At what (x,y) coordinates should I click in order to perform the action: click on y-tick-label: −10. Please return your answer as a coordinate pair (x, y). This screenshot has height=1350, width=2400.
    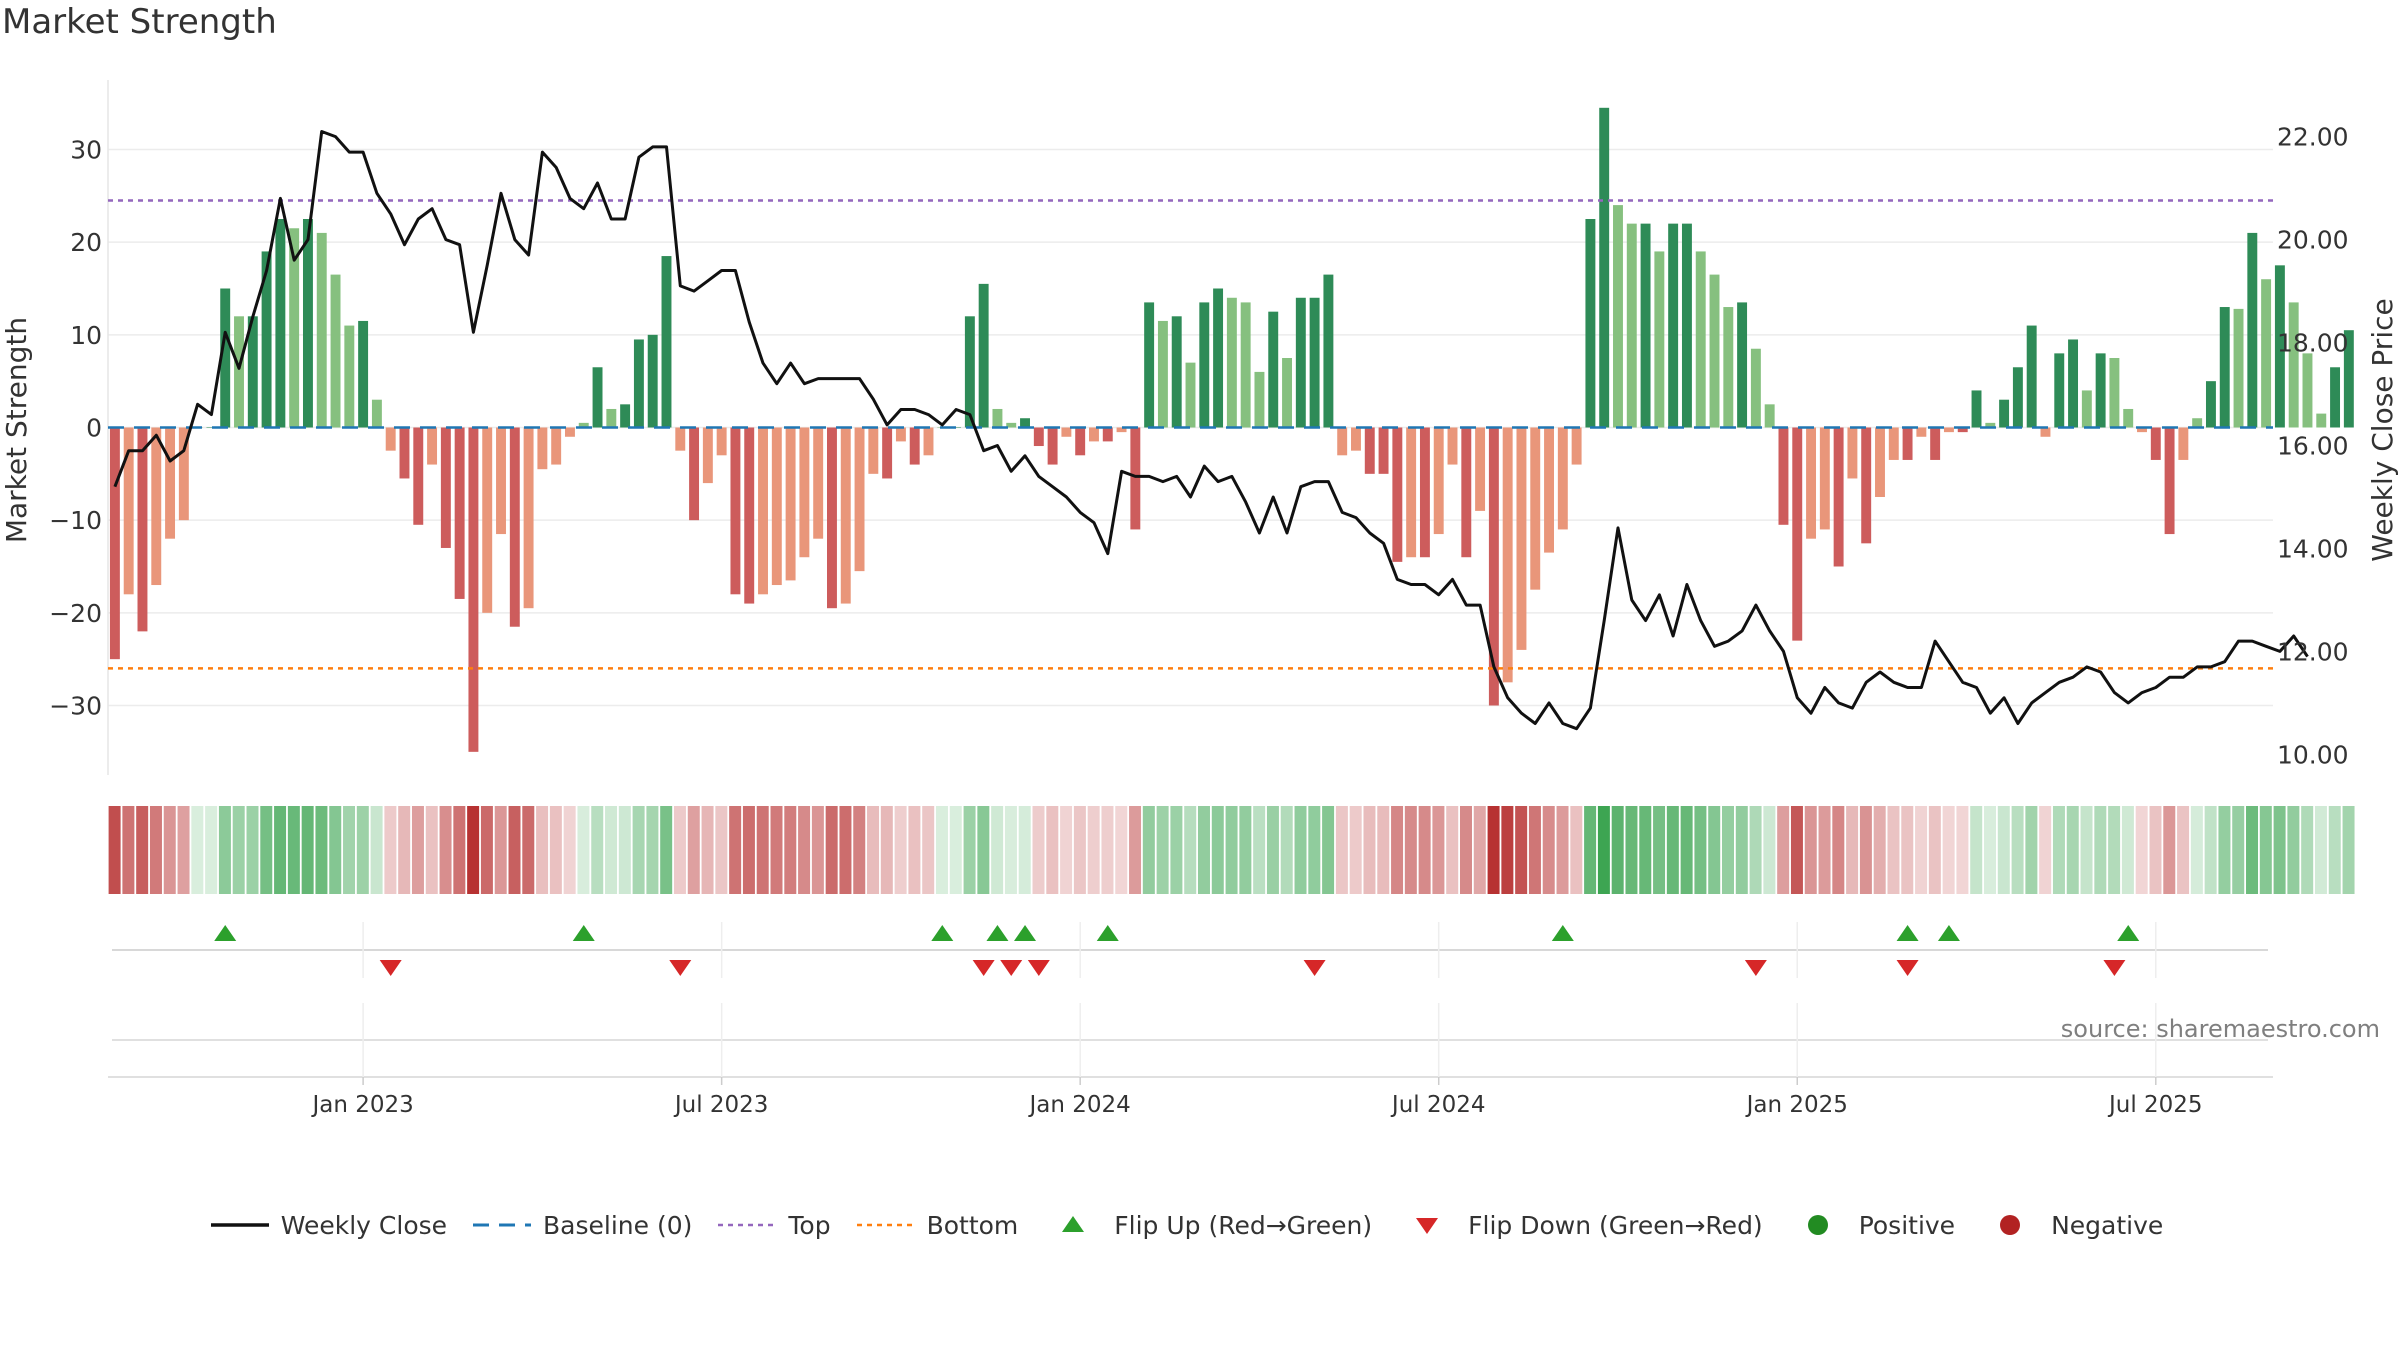
    Looking at the image, I should click on (75, 520).